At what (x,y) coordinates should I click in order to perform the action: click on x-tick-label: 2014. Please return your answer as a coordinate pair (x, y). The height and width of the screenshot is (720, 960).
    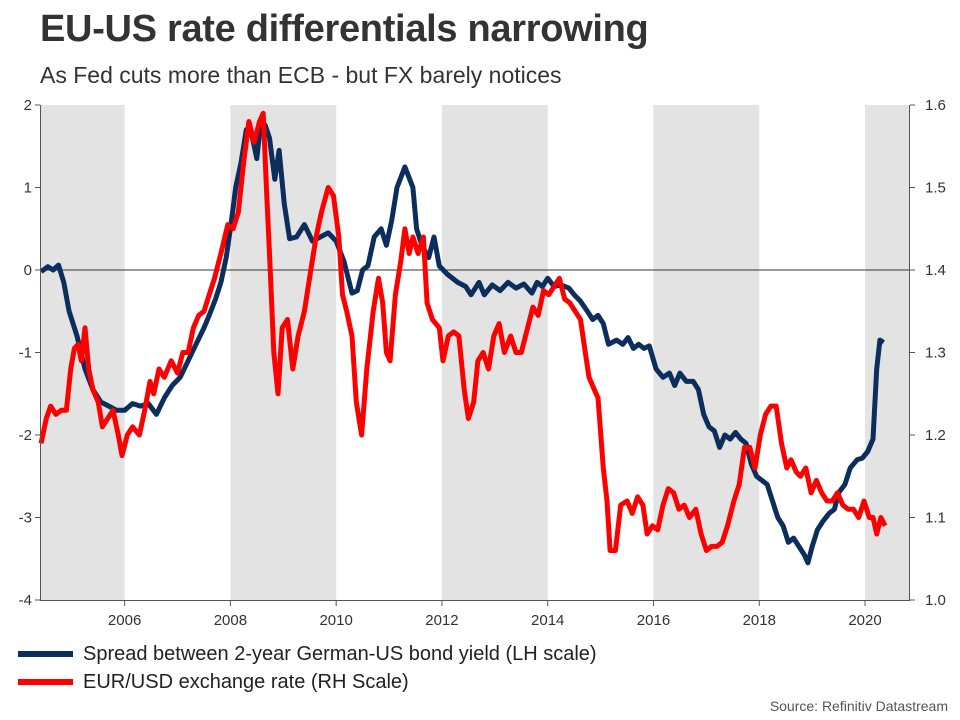
    Looking at the image, I should click on (547, 620).